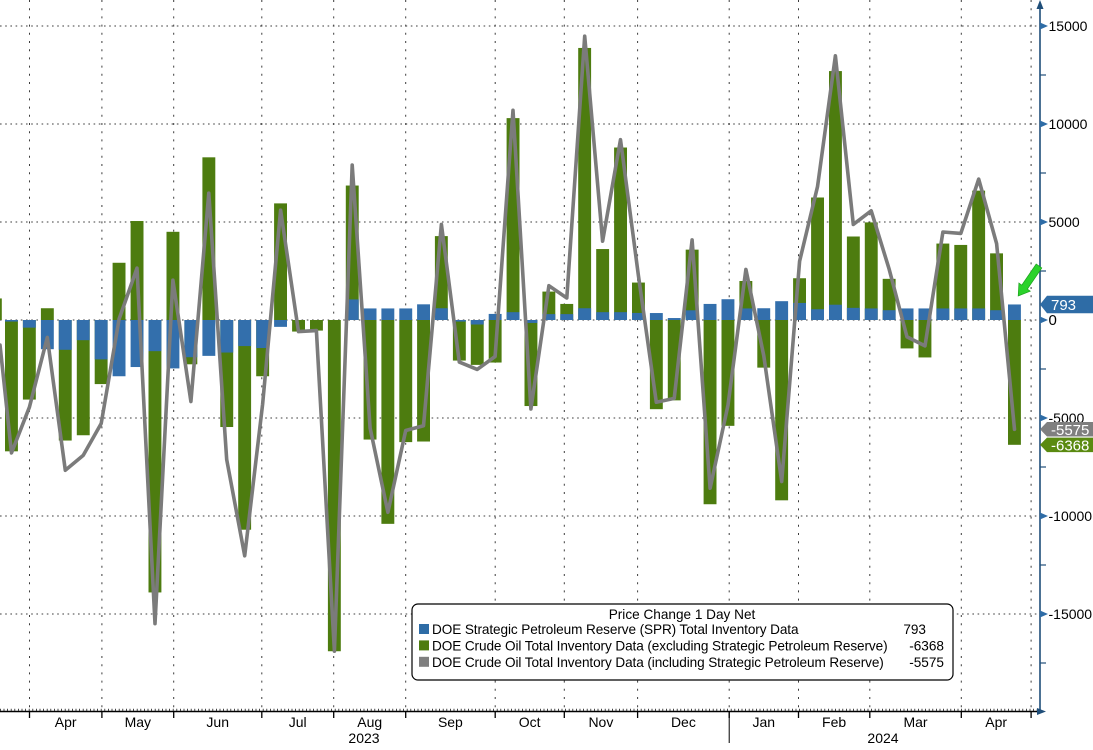 This screenshot has height=750, width=1093. Describe the element at coordinates (682, 614) in the screenshot. I see `svg-text: Price Change 1 Day Net` at that location.